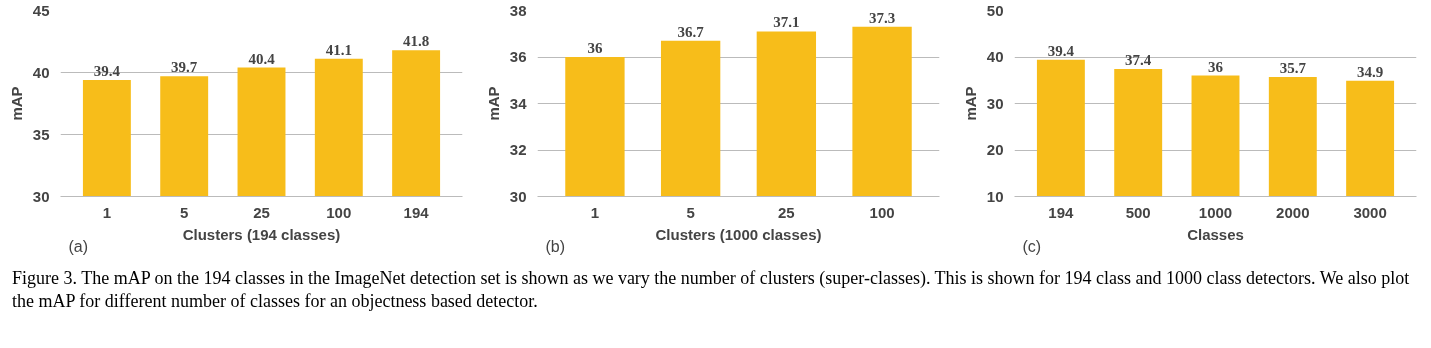 The image size is (1431, 348). I want to click on data-label: 40.4, so click(262, 58).